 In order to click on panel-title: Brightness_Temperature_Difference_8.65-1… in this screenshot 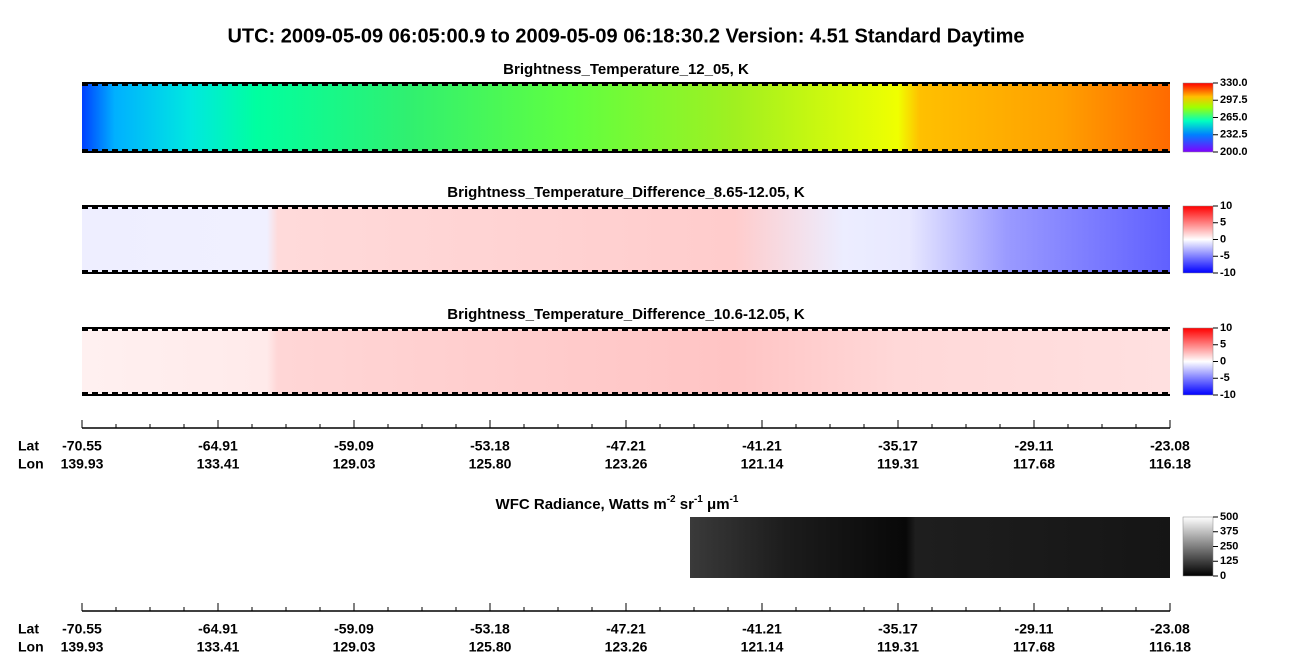, I will do `click(626, 192)`.